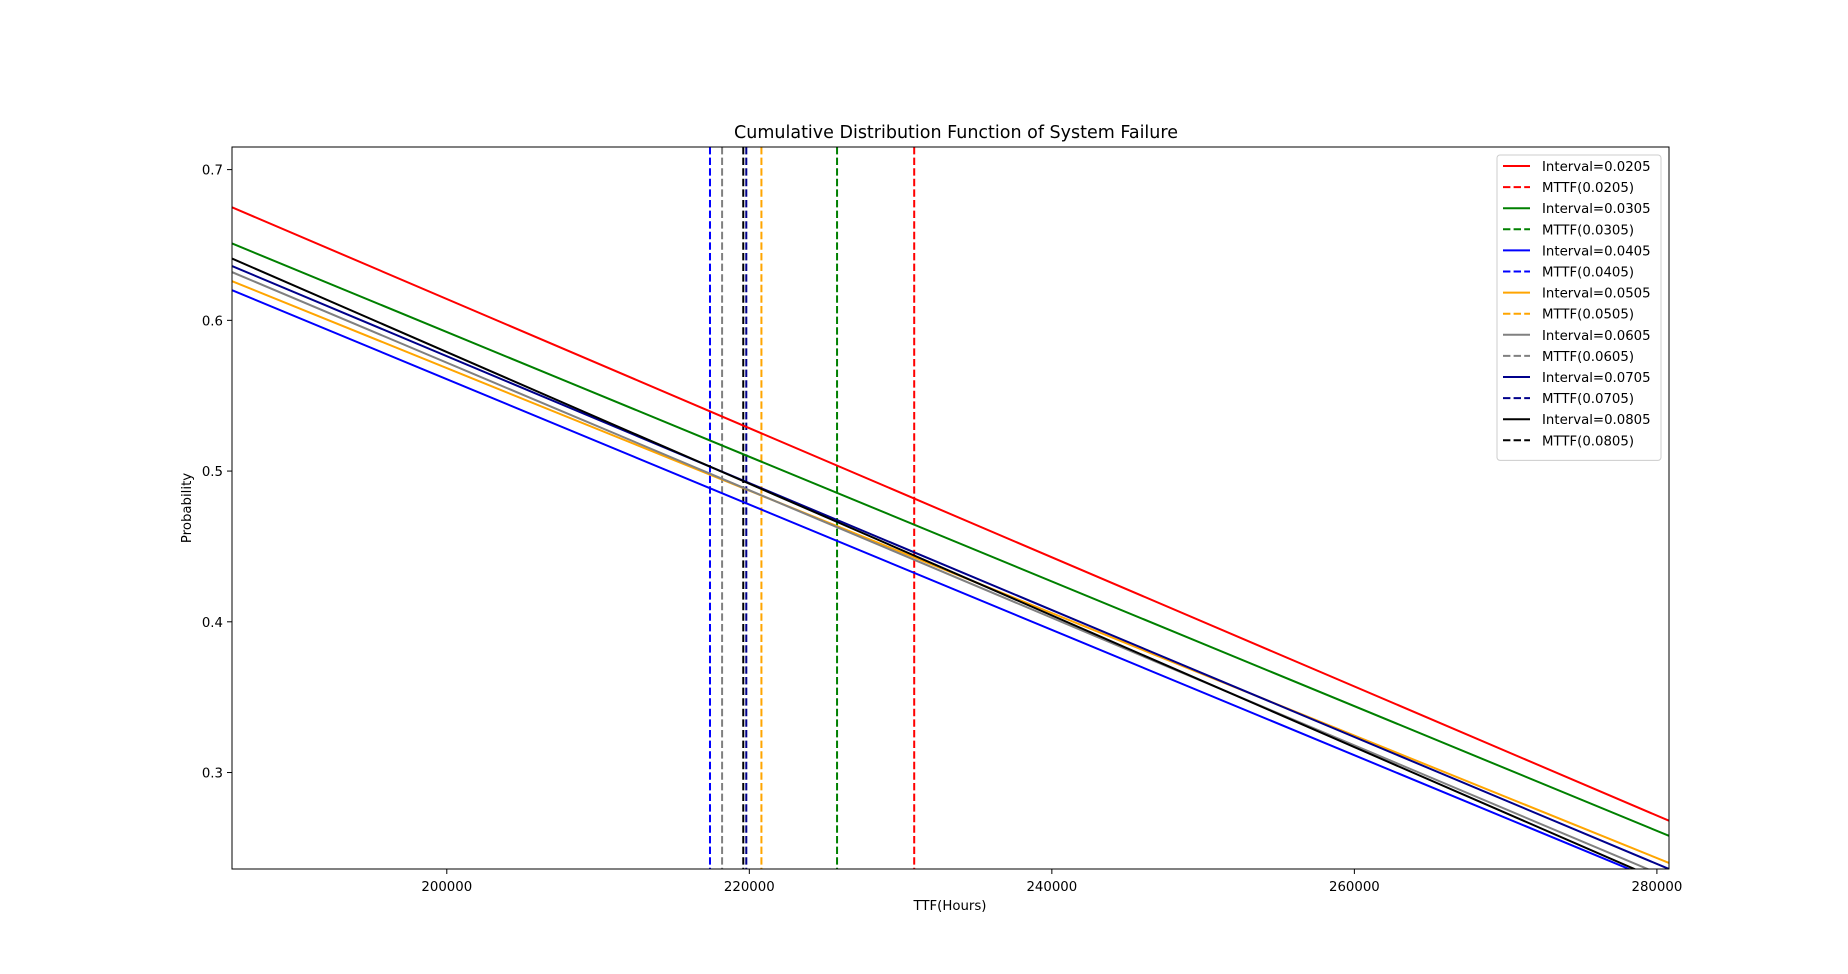  Describe the element at coordinates (1596, 209) in the screenshot. I see `legend-label: Interval=0.0305` at that location.